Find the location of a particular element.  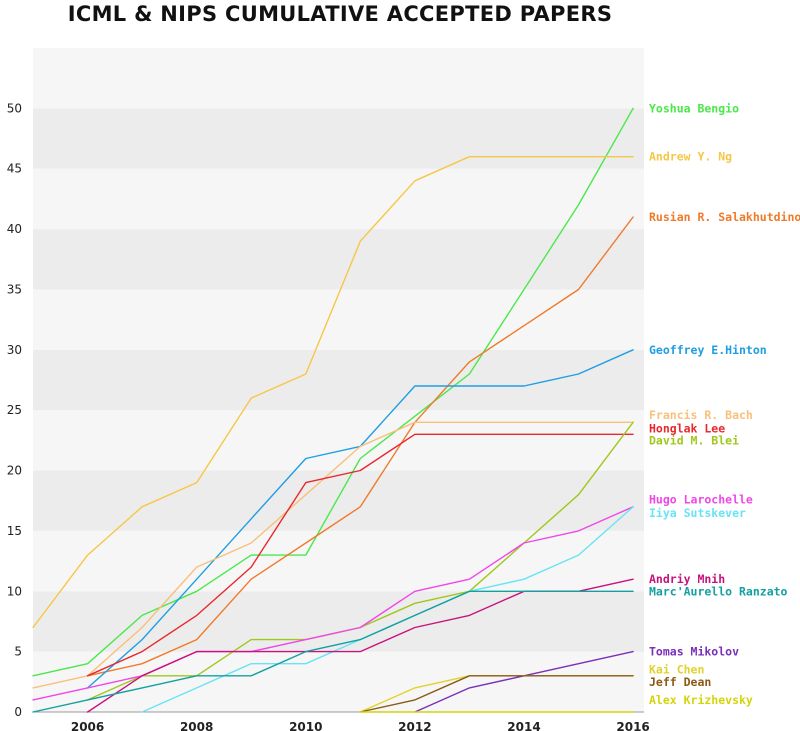

x-axis: 2006 2008 2010 2012 2014 2016 is located at coordinates (360, 725).